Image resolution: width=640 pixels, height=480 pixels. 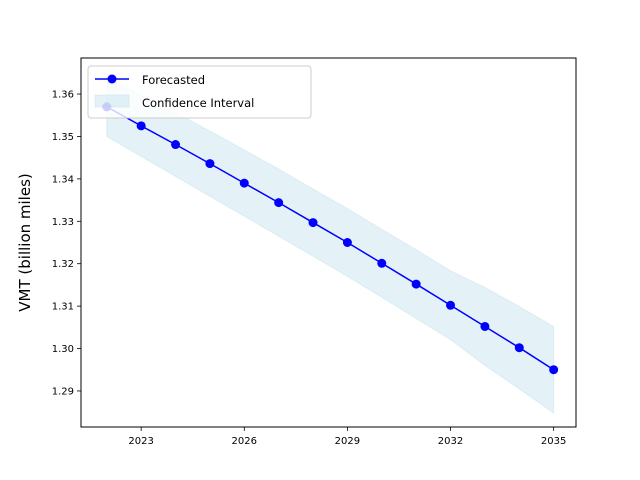 I want to click on x-tick-label: 2032, so click(x=450, y=441).